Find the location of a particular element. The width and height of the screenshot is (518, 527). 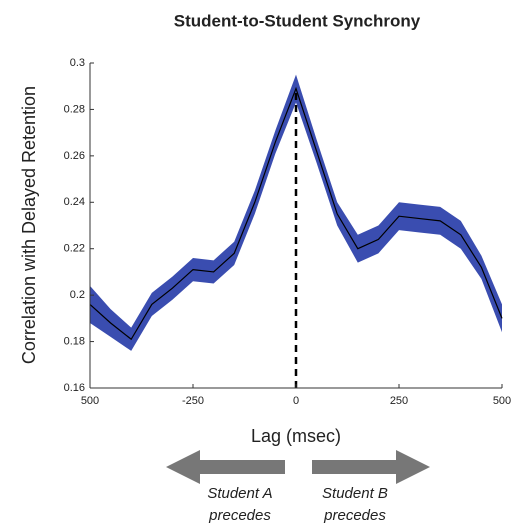

y-tick-label: 0.24 is located at coordinates (74, 202).